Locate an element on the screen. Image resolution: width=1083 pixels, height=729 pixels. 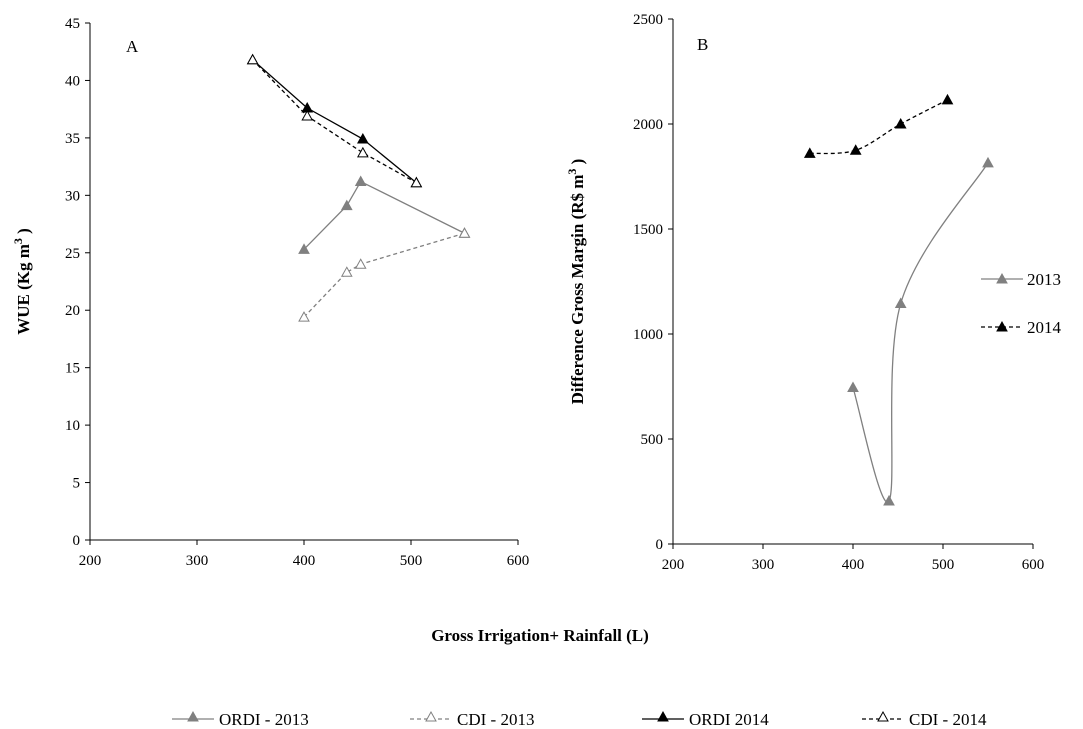
bottom-legend-cdi-2014-label: CDI - 2014 is located at coordinates (948, 719).